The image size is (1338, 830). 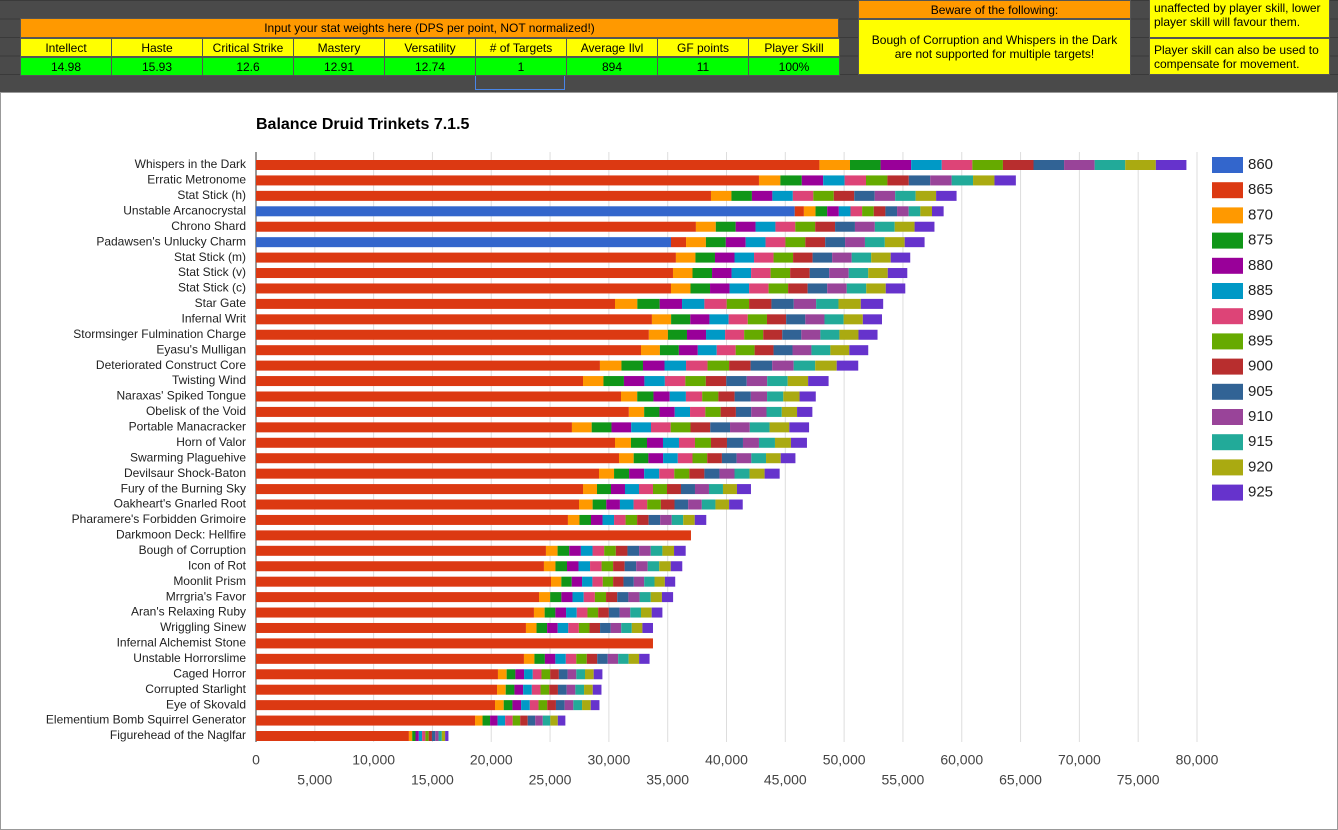 What do you see at coordinates (1260, 240) in the screenshot?
I see `legend-label: 875` at bounding box center [1260, 240].